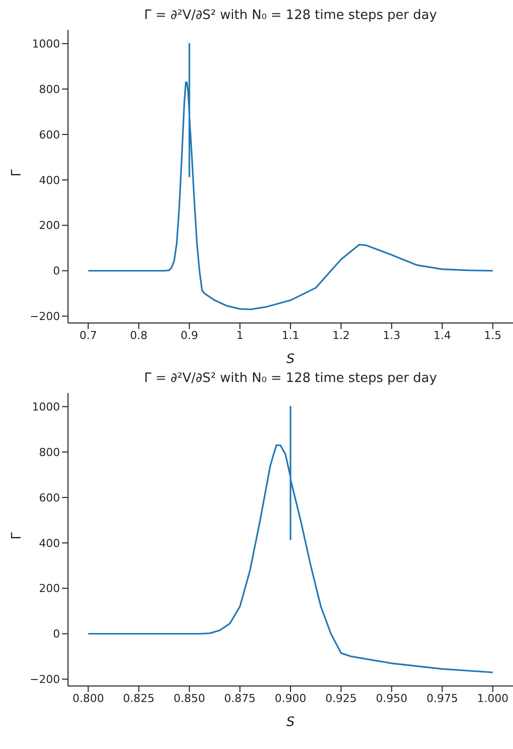 This screenshot has width=513, height=749. Describe the element at coordinates (442, 335) in the screenshot. I see `x-tick-label: 1.4` at that location.